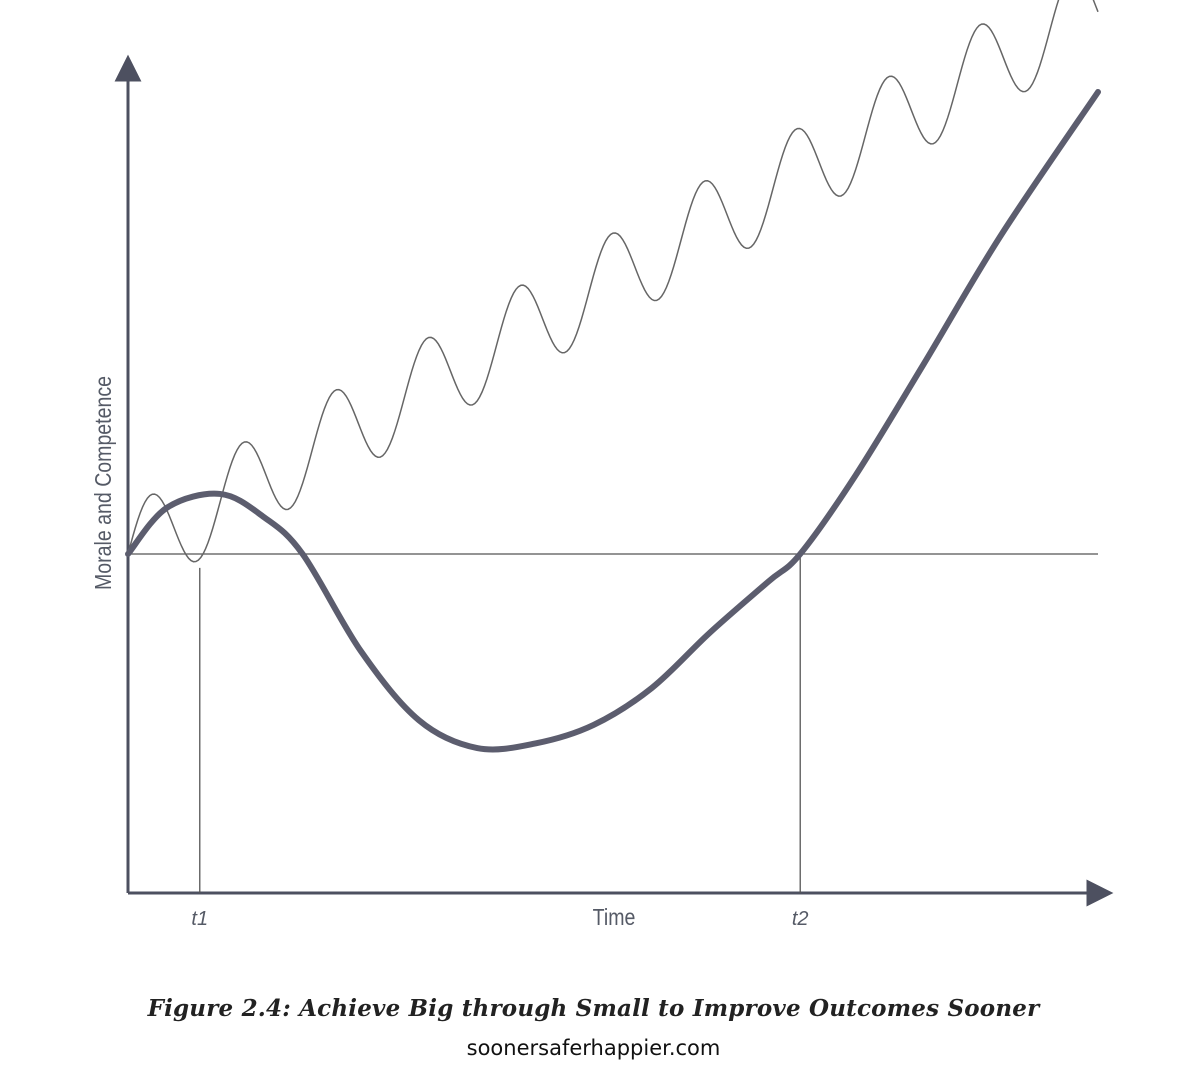  Describe the element at coordinates (614, 918) in the screenshot. I see `x-axis-label: Time` at that location.